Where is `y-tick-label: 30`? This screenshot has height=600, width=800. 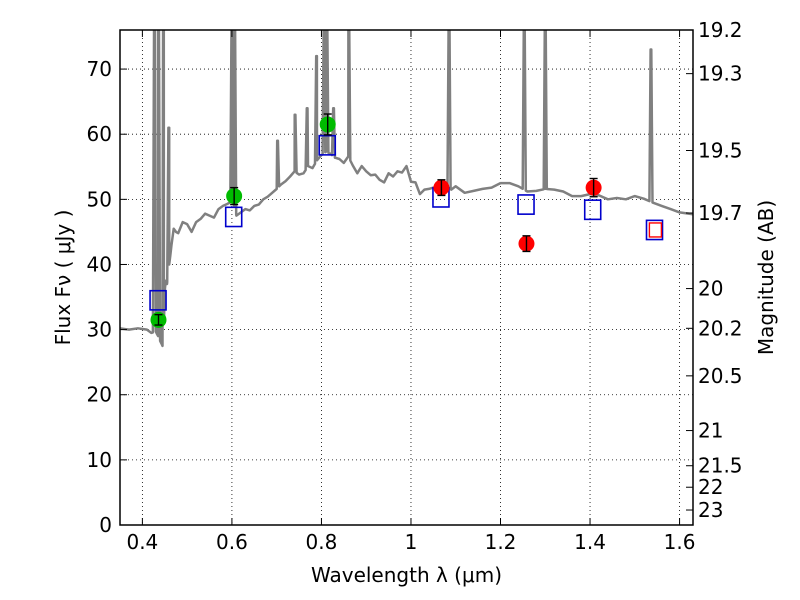
y-tick-label: 30 is located at coordinates (99, 330).